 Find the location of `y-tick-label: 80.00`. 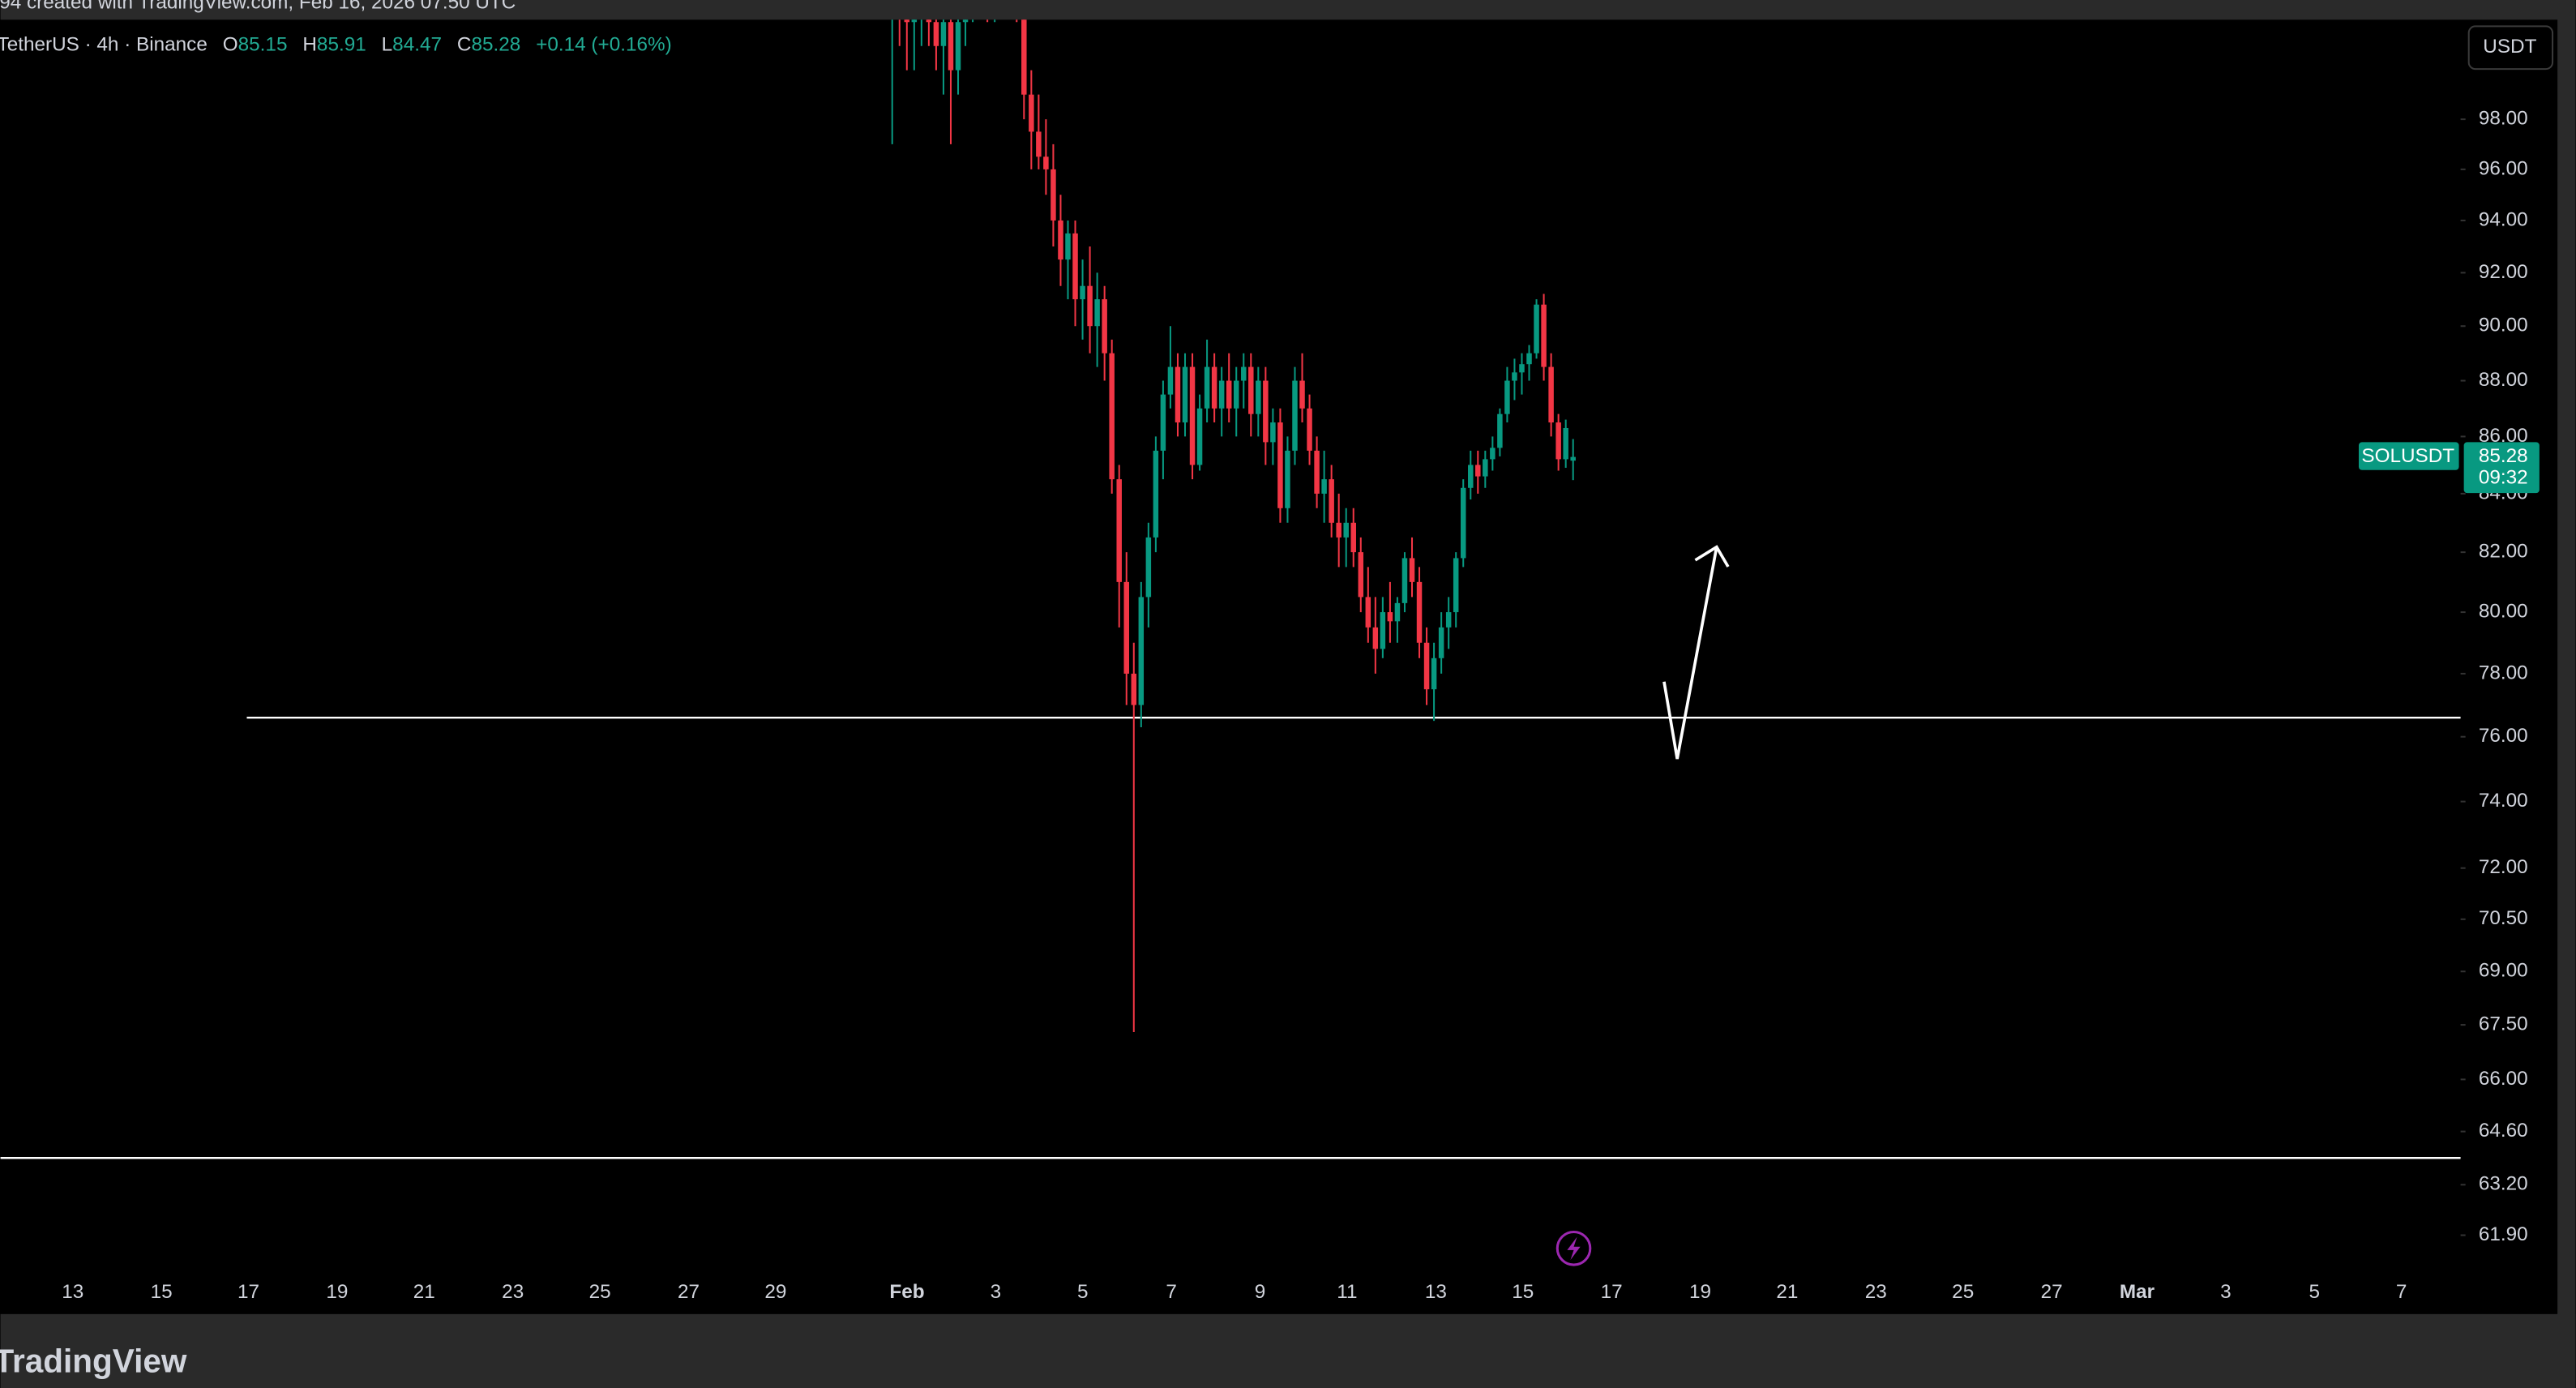

y-tick-label: 80.00 is located at coordinates (2503, 611).